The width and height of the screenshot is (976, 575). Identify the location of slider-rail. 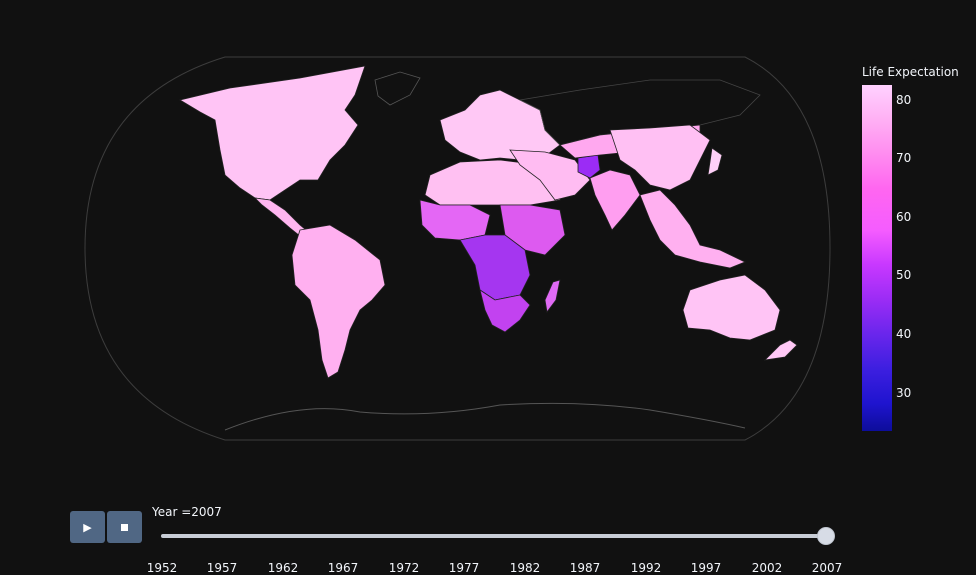
(495, 536).